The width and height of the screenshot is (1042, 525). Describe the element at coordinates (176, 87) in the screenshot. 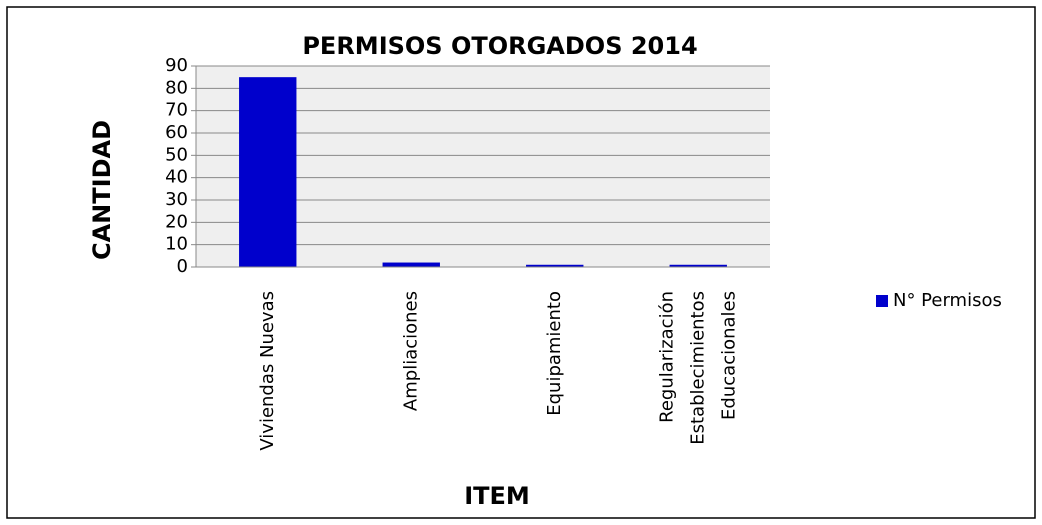

I see `y-tick-label: 80` at that location.